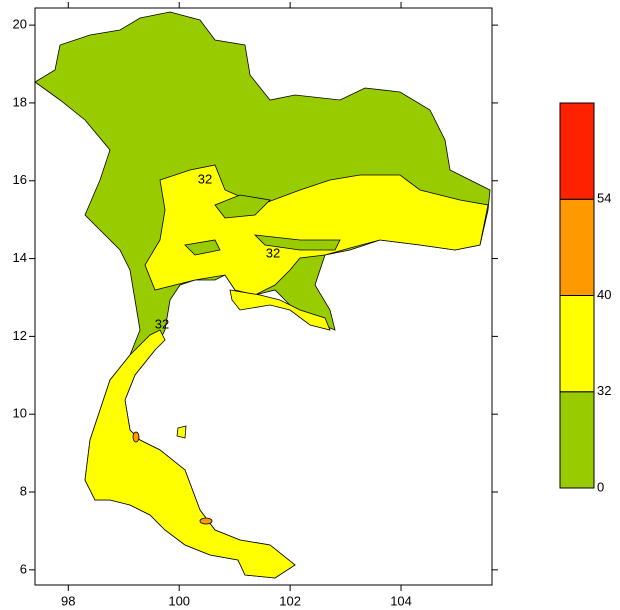 The image size is (620, 610). Describe the element at coordinates (401, 600) in the screenshot. I see `x-tick-label: 104` at that location.